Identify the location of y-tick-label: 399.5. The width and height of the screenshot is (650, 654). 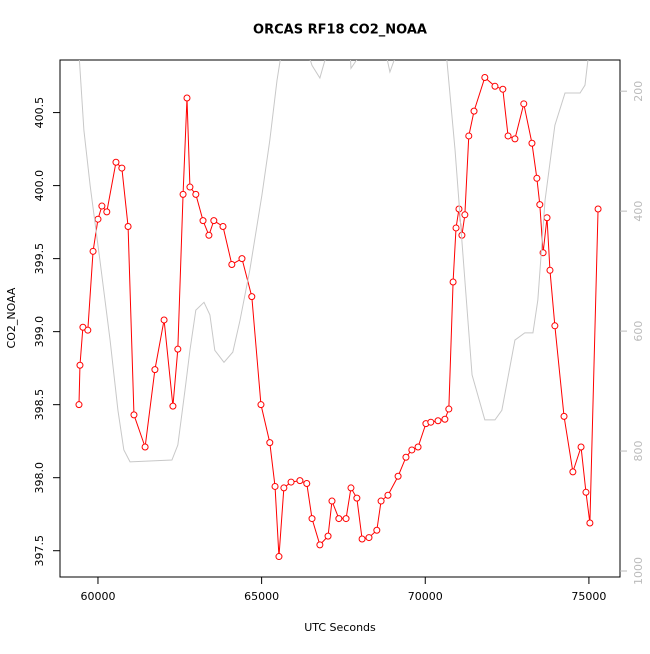
(39, 259).